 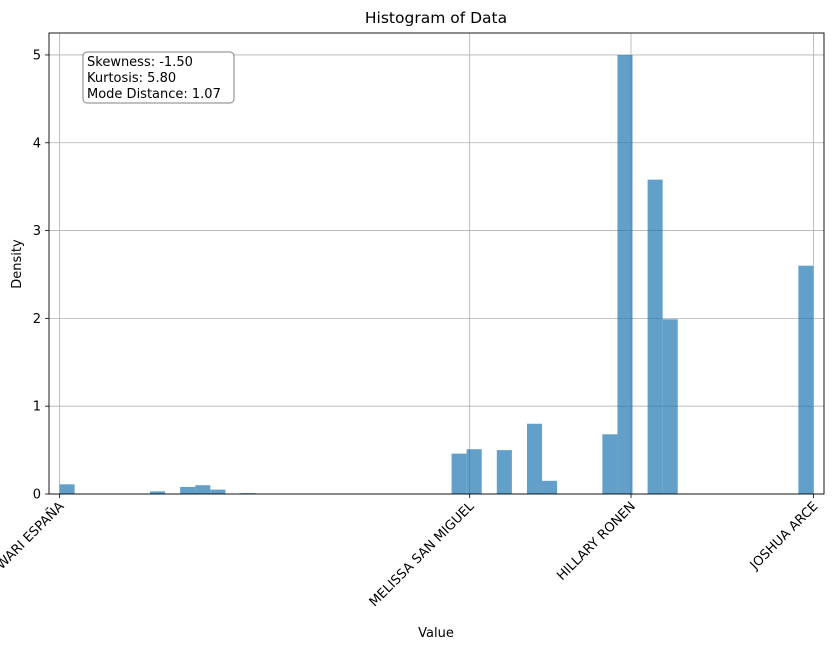 I want to click on y-tick-label: 0, so click(x=37, y=495).